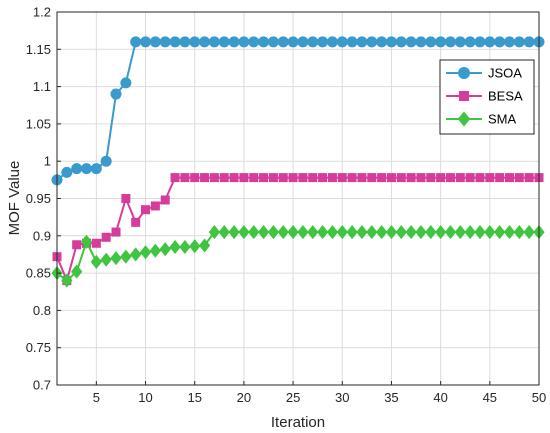 Image resolution: width=550 pixels, height=433 pixels. What do you see at coordinates (38, 273) in the screenshot?
I see `y-tick-label: 0.85` at bounding box center [38, 273].